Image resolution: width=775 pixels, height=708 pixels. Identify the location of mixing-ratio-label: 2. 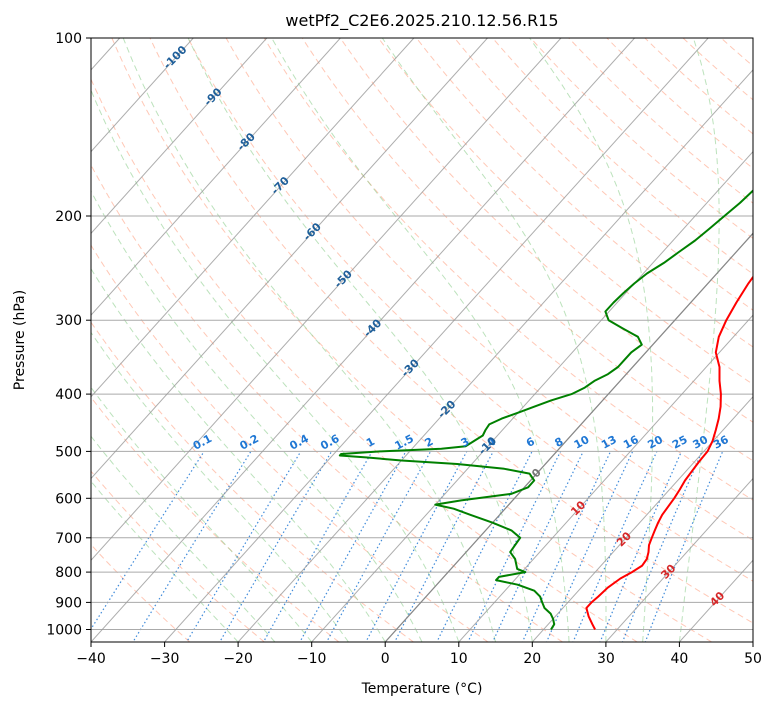
(429, 442).